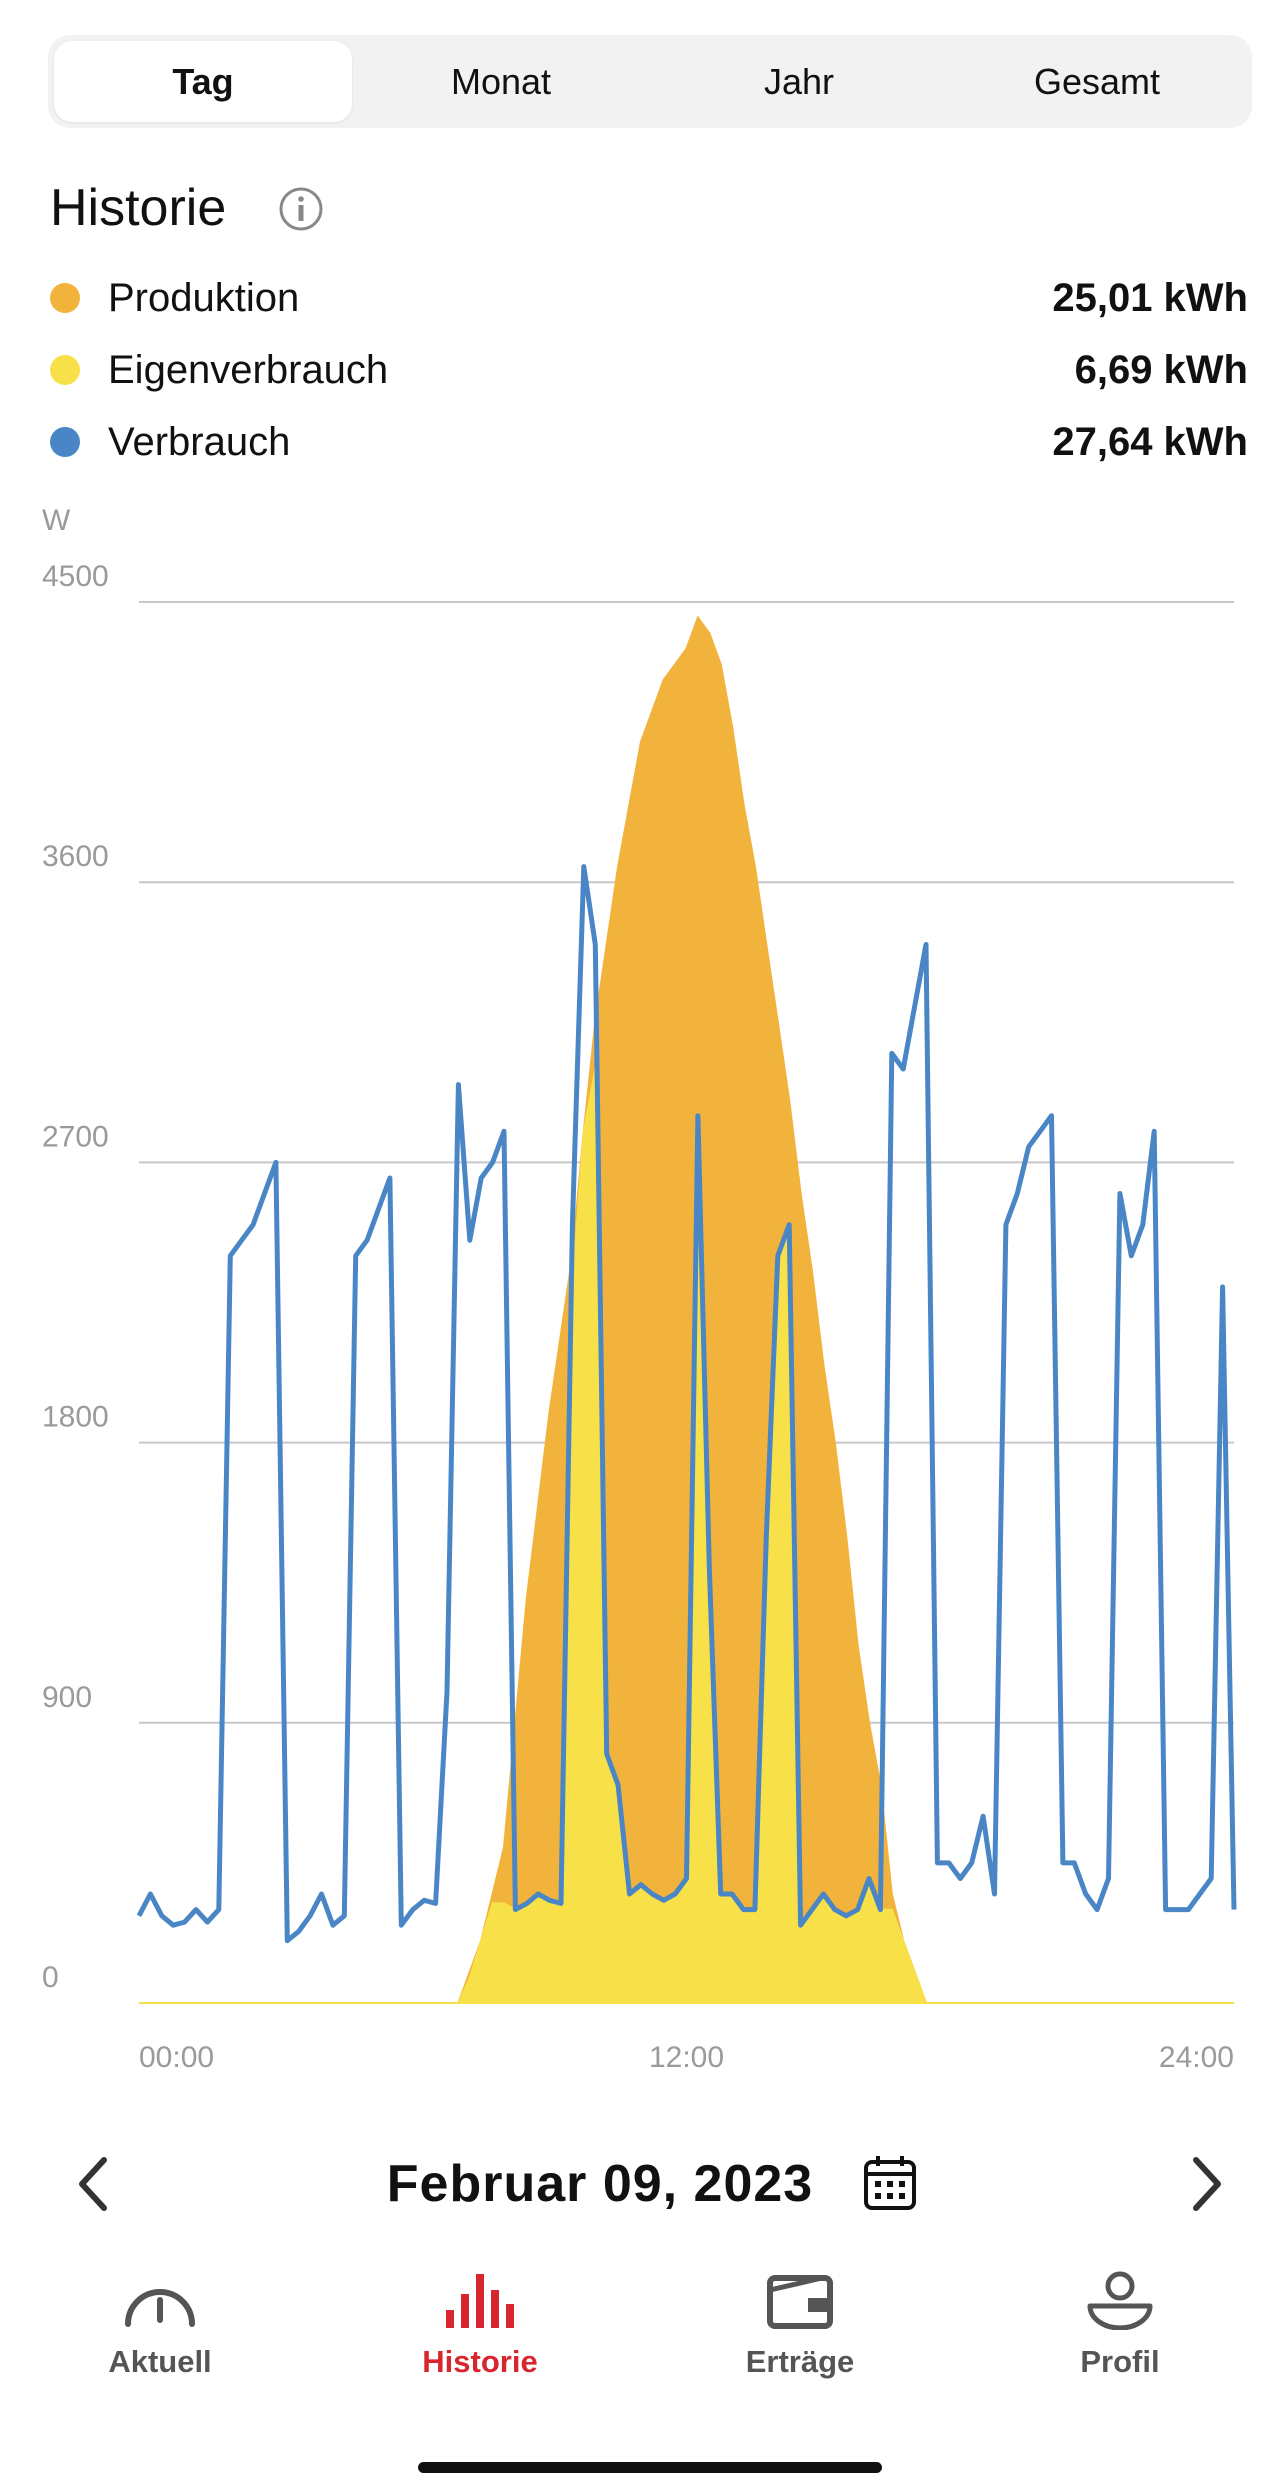 The height and width of the screenshot is (2473, 1280). I want to click on y-axis-label: W, so click(56, 520).